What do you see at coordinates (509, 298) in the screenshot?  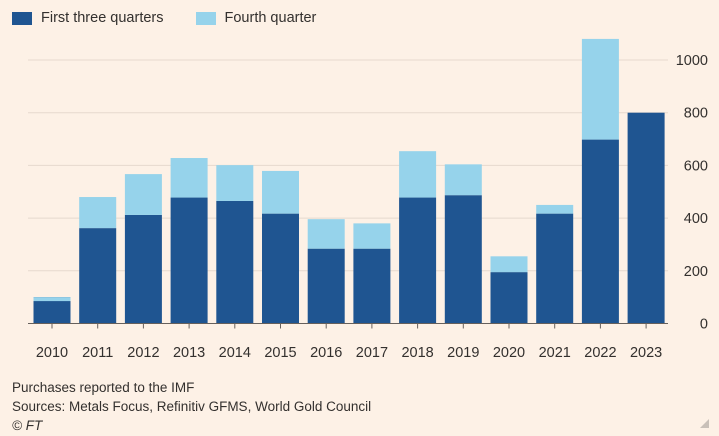 I see `bar-2020-first-three-quarters` at bounding box center [509, 298].